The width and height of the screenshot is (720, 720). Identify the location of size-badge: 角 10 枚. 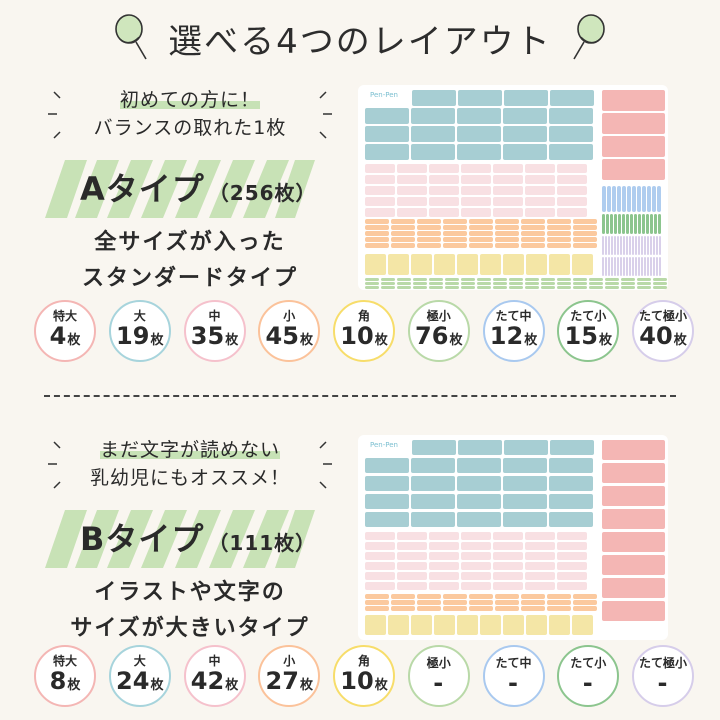
(364, 331).